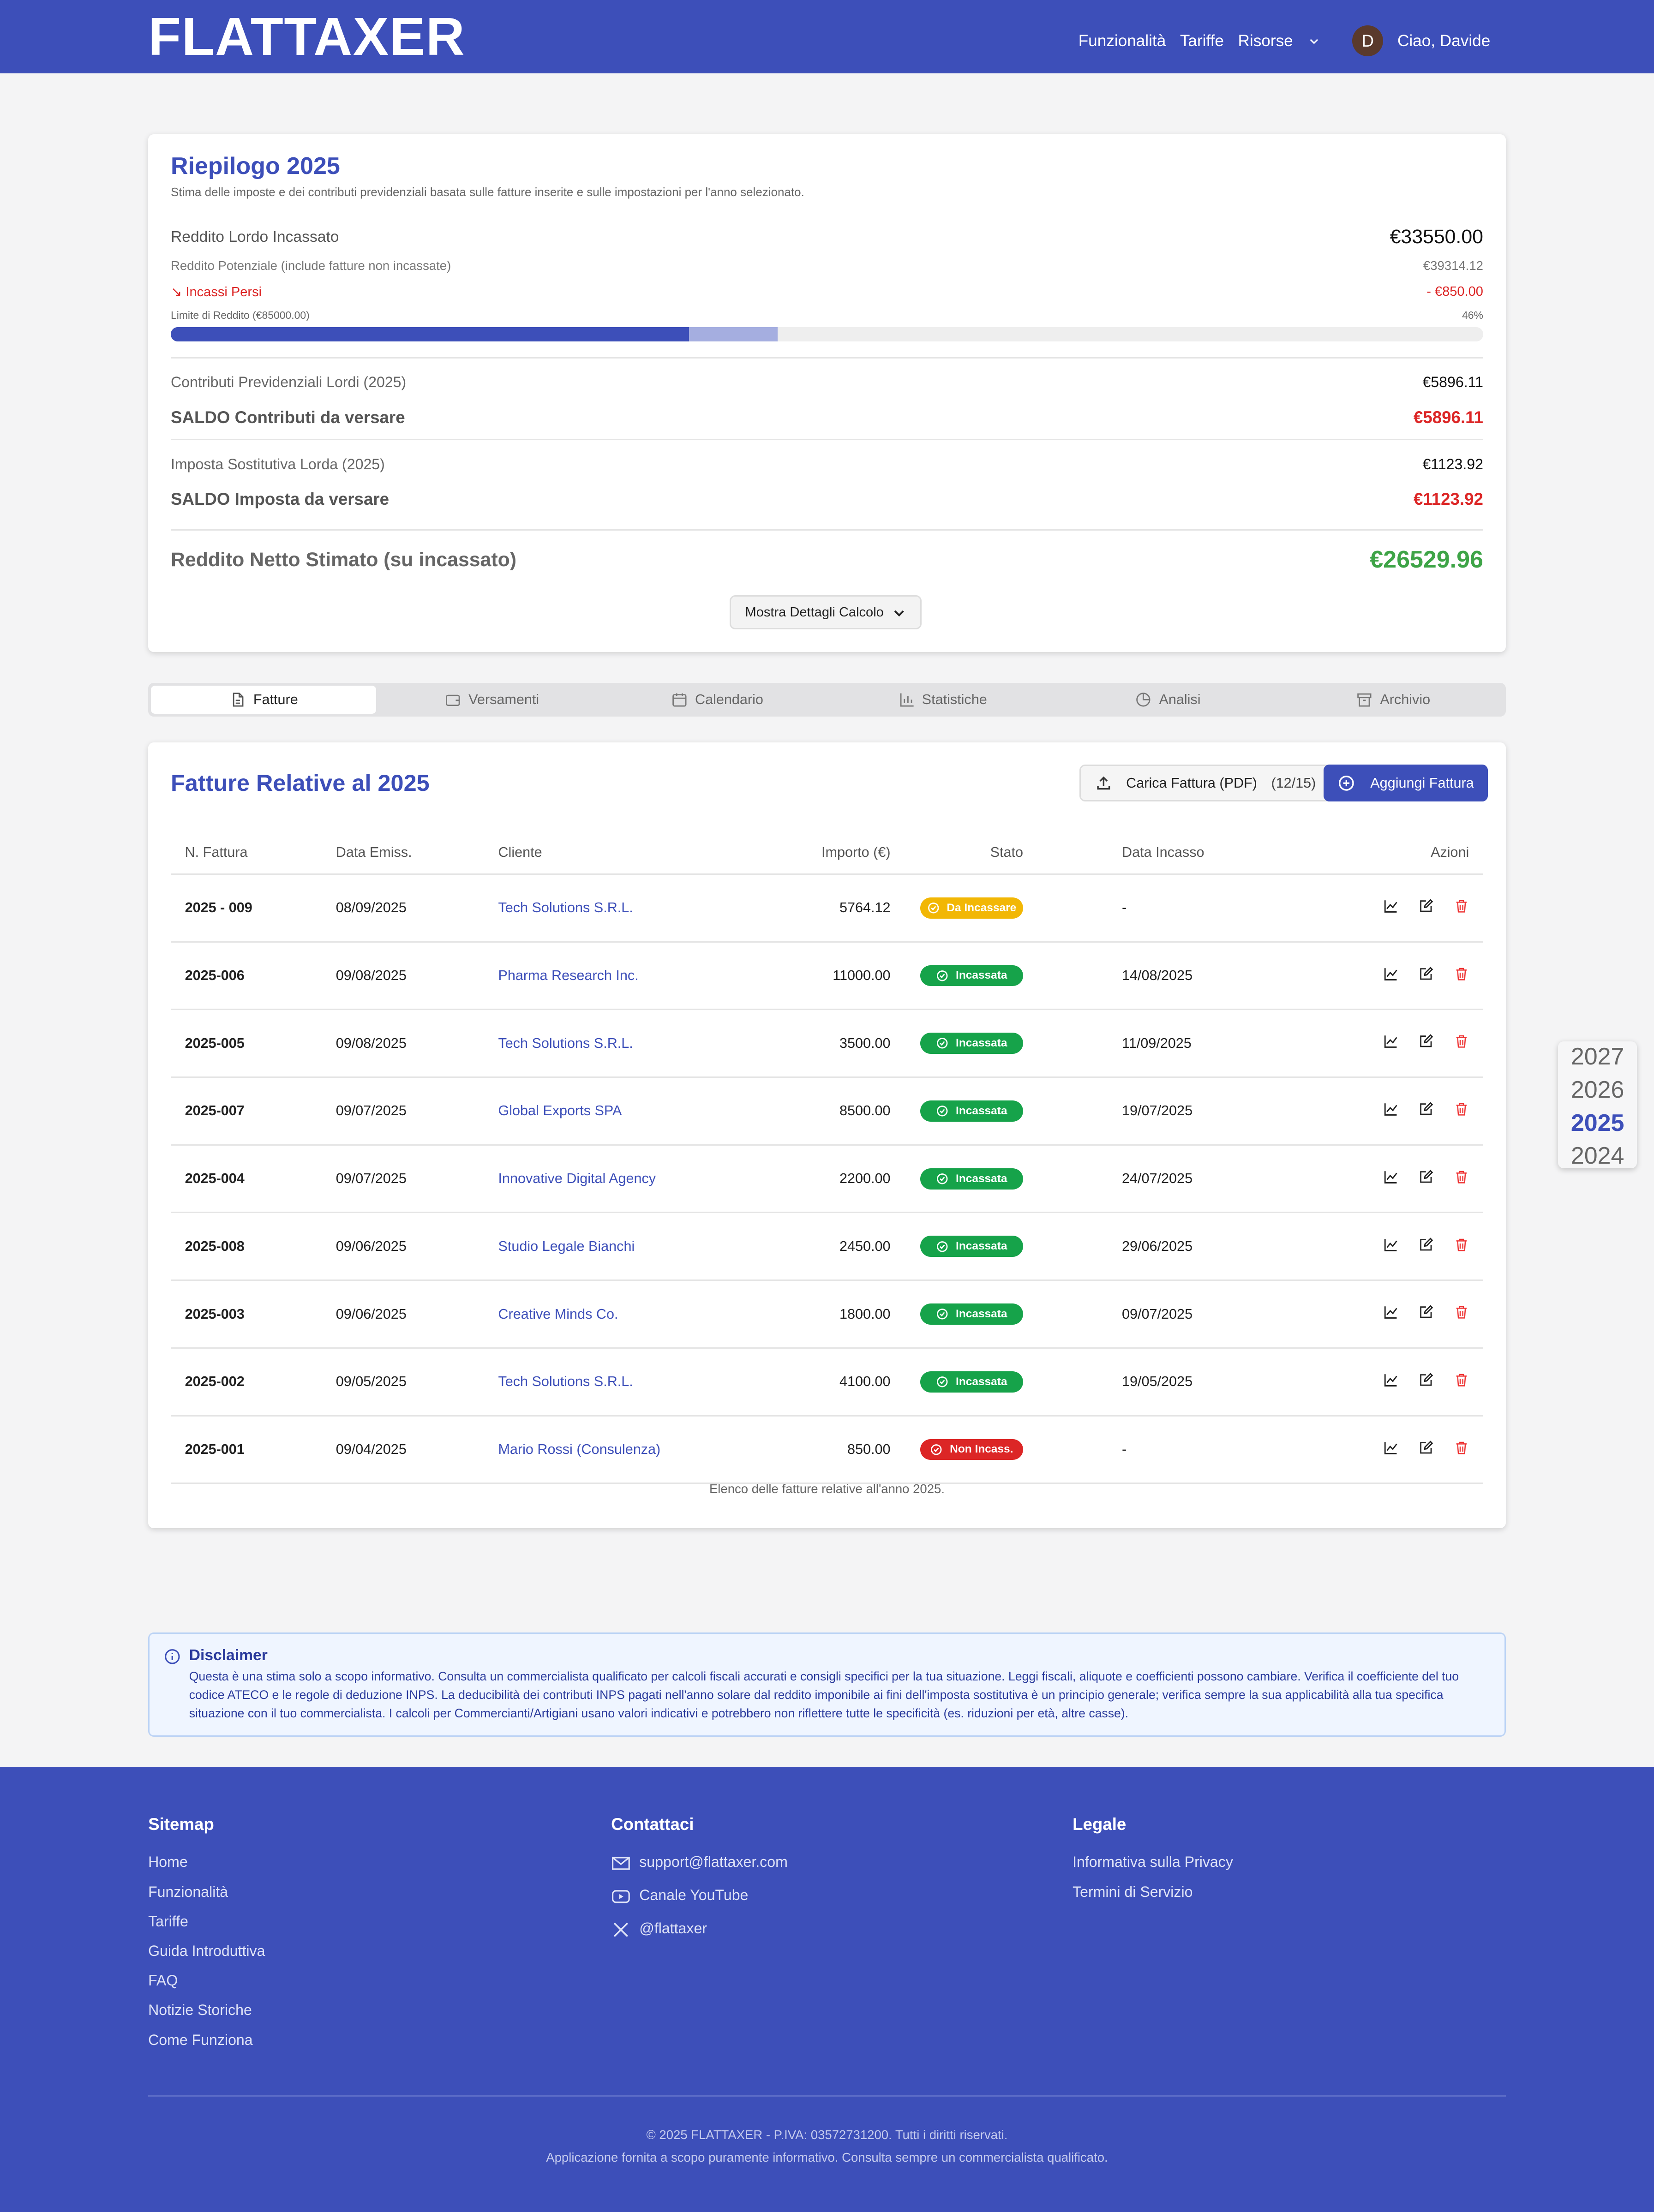 This screenshot has height=2212, width=1654. I want to click on year-option: 2026, so click(1597, 1089).